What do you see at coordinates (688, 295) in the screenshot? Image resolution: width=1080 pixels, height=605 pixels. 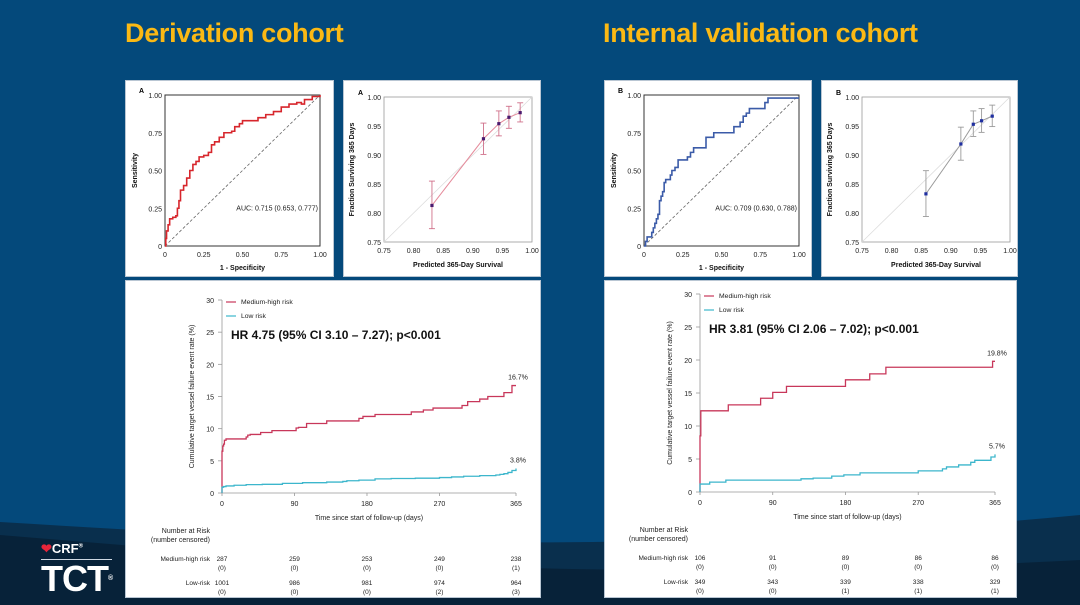 I see `y-tick-label: 30` at bounding box center [688, 295].